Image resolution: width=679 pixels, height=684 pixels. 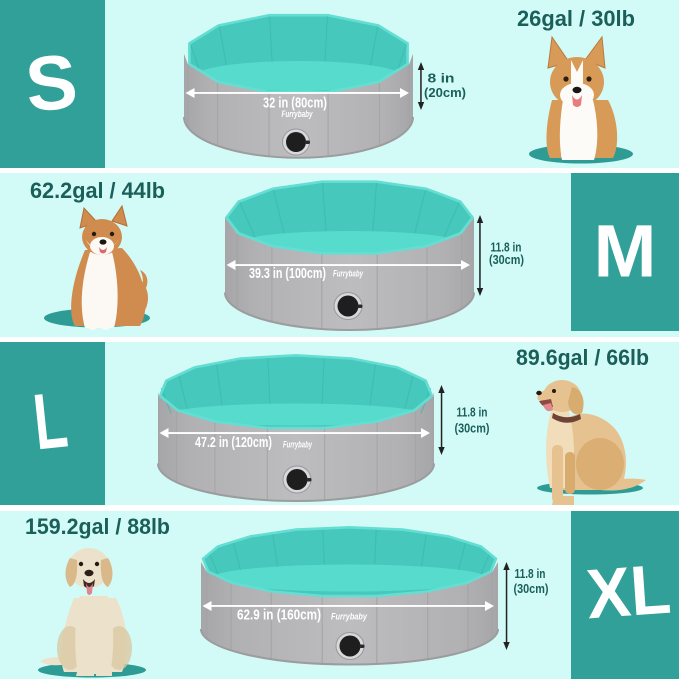 What do you see at coordinates (576, 18) in the screenshot?
I see `svg-text: 26gal / 30lb` at bounding box center [576, 18].